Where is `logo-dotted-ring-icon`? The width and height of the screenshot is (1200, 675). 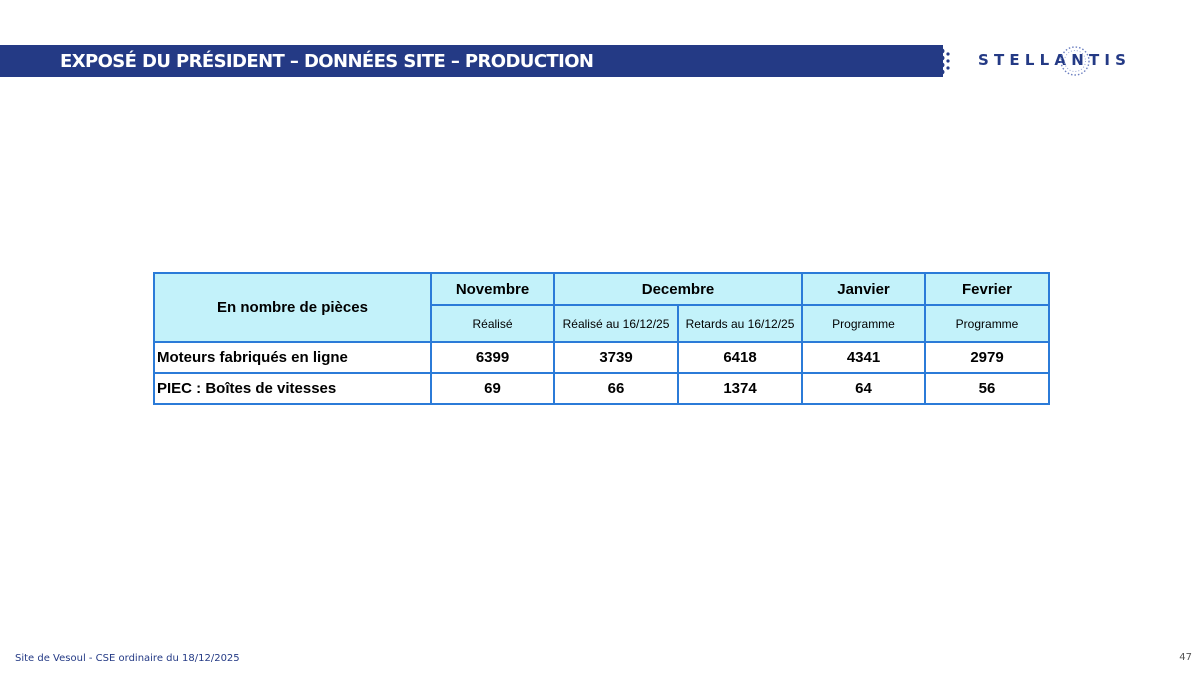
logo-dotted-ring-icon is located at coordinates (1075, 61).